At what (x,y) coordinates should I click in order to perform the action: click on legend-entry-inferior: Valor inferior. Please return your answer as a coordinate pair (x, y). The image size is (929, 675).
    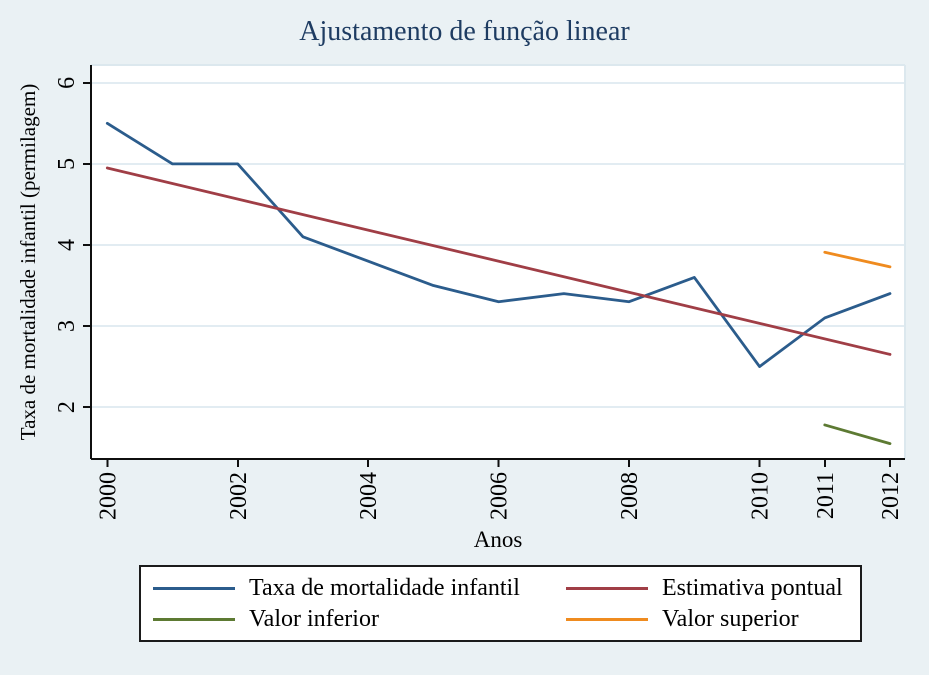
    Looking at the image, I should click on (359, 619).